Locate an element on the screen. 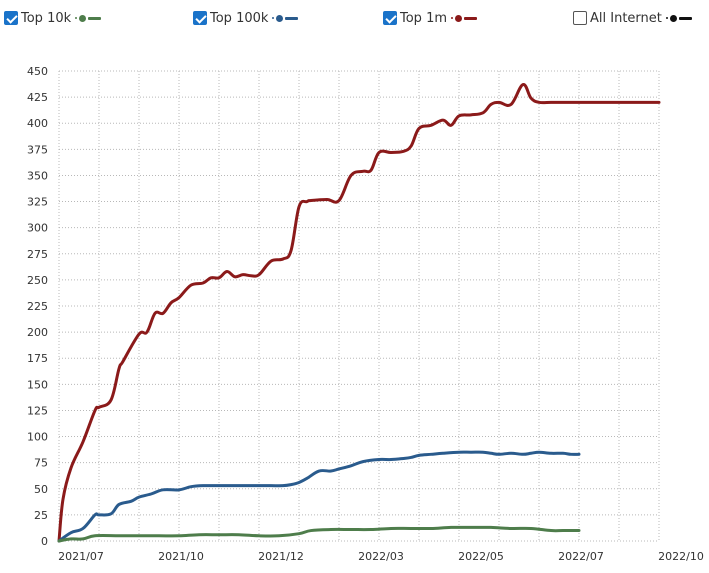 The height and width of the screenshot is (573, 709). series-line-top-100k is located at coordinates (319, 496).